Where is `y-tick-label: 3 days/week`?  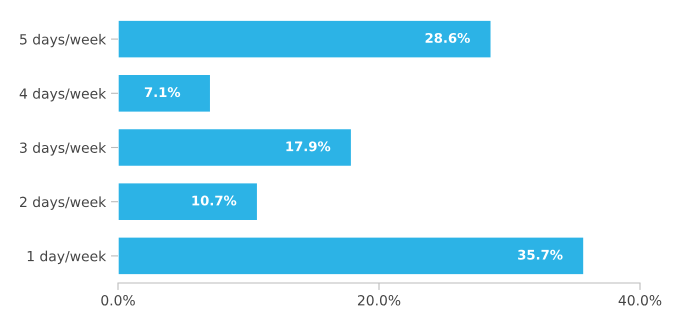
y-tick-label: 3 days/week is located at coordinates (63, 149).